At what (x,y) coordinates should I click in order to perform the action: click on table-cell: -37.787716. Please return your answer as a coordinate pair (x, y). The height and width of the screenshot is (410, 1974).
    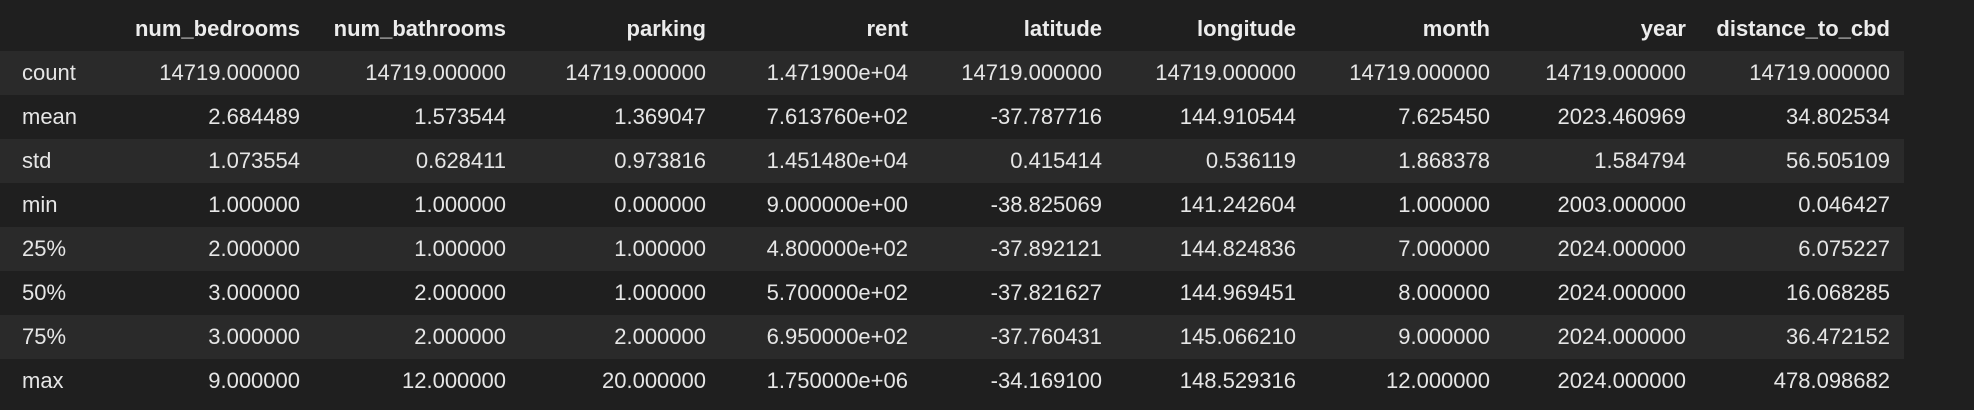
    Looking at the image, I should click on (1046, 116).